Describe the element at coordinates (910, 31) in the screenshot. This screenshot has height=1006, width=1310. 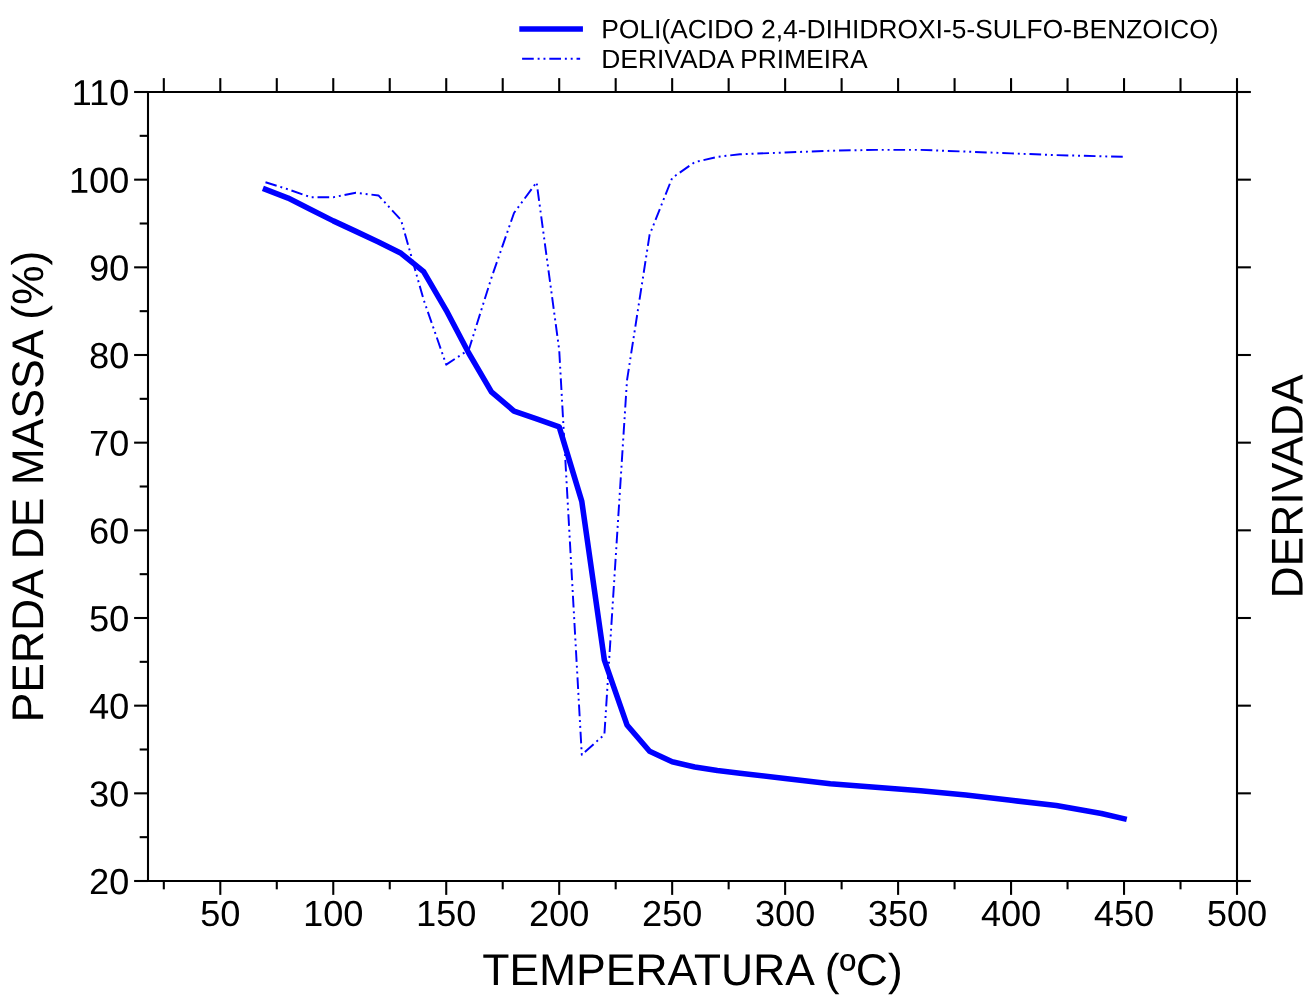
I see `legend-label: POLI(ACIDO 2,4-DIHIDROXI-5-SULFO-BENZOICO)` at that location.